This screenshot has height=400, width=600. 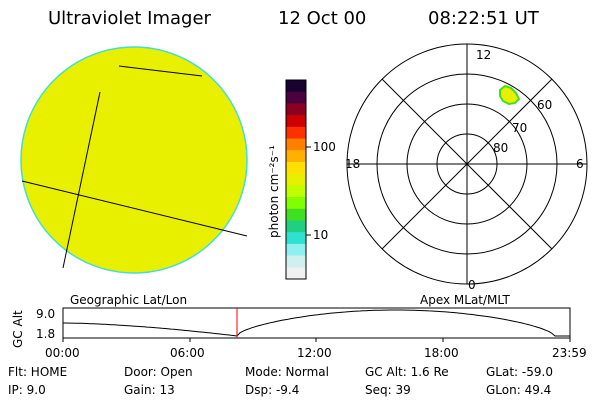 I want to click on colorbar-tick-label: 100, so click(x=324, y=147).